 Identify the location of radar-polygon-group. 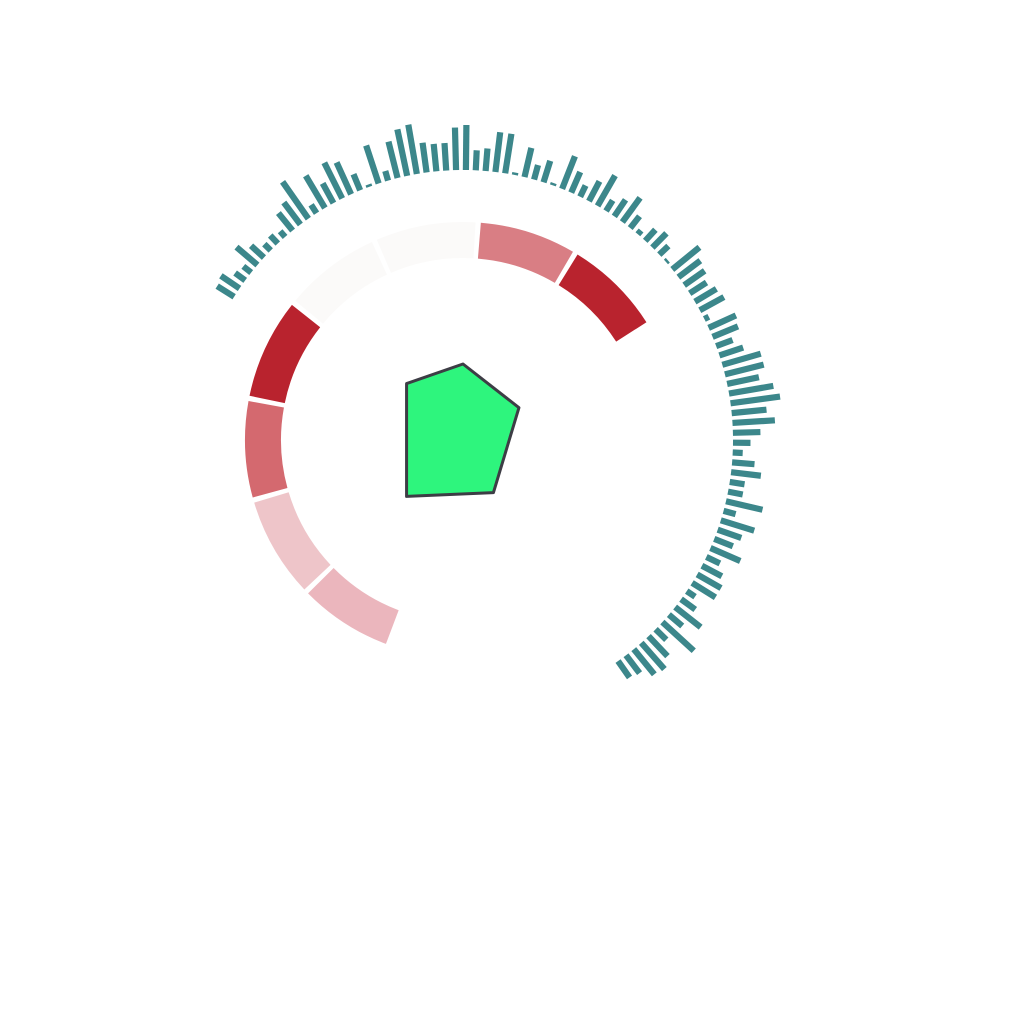
(463, 430).